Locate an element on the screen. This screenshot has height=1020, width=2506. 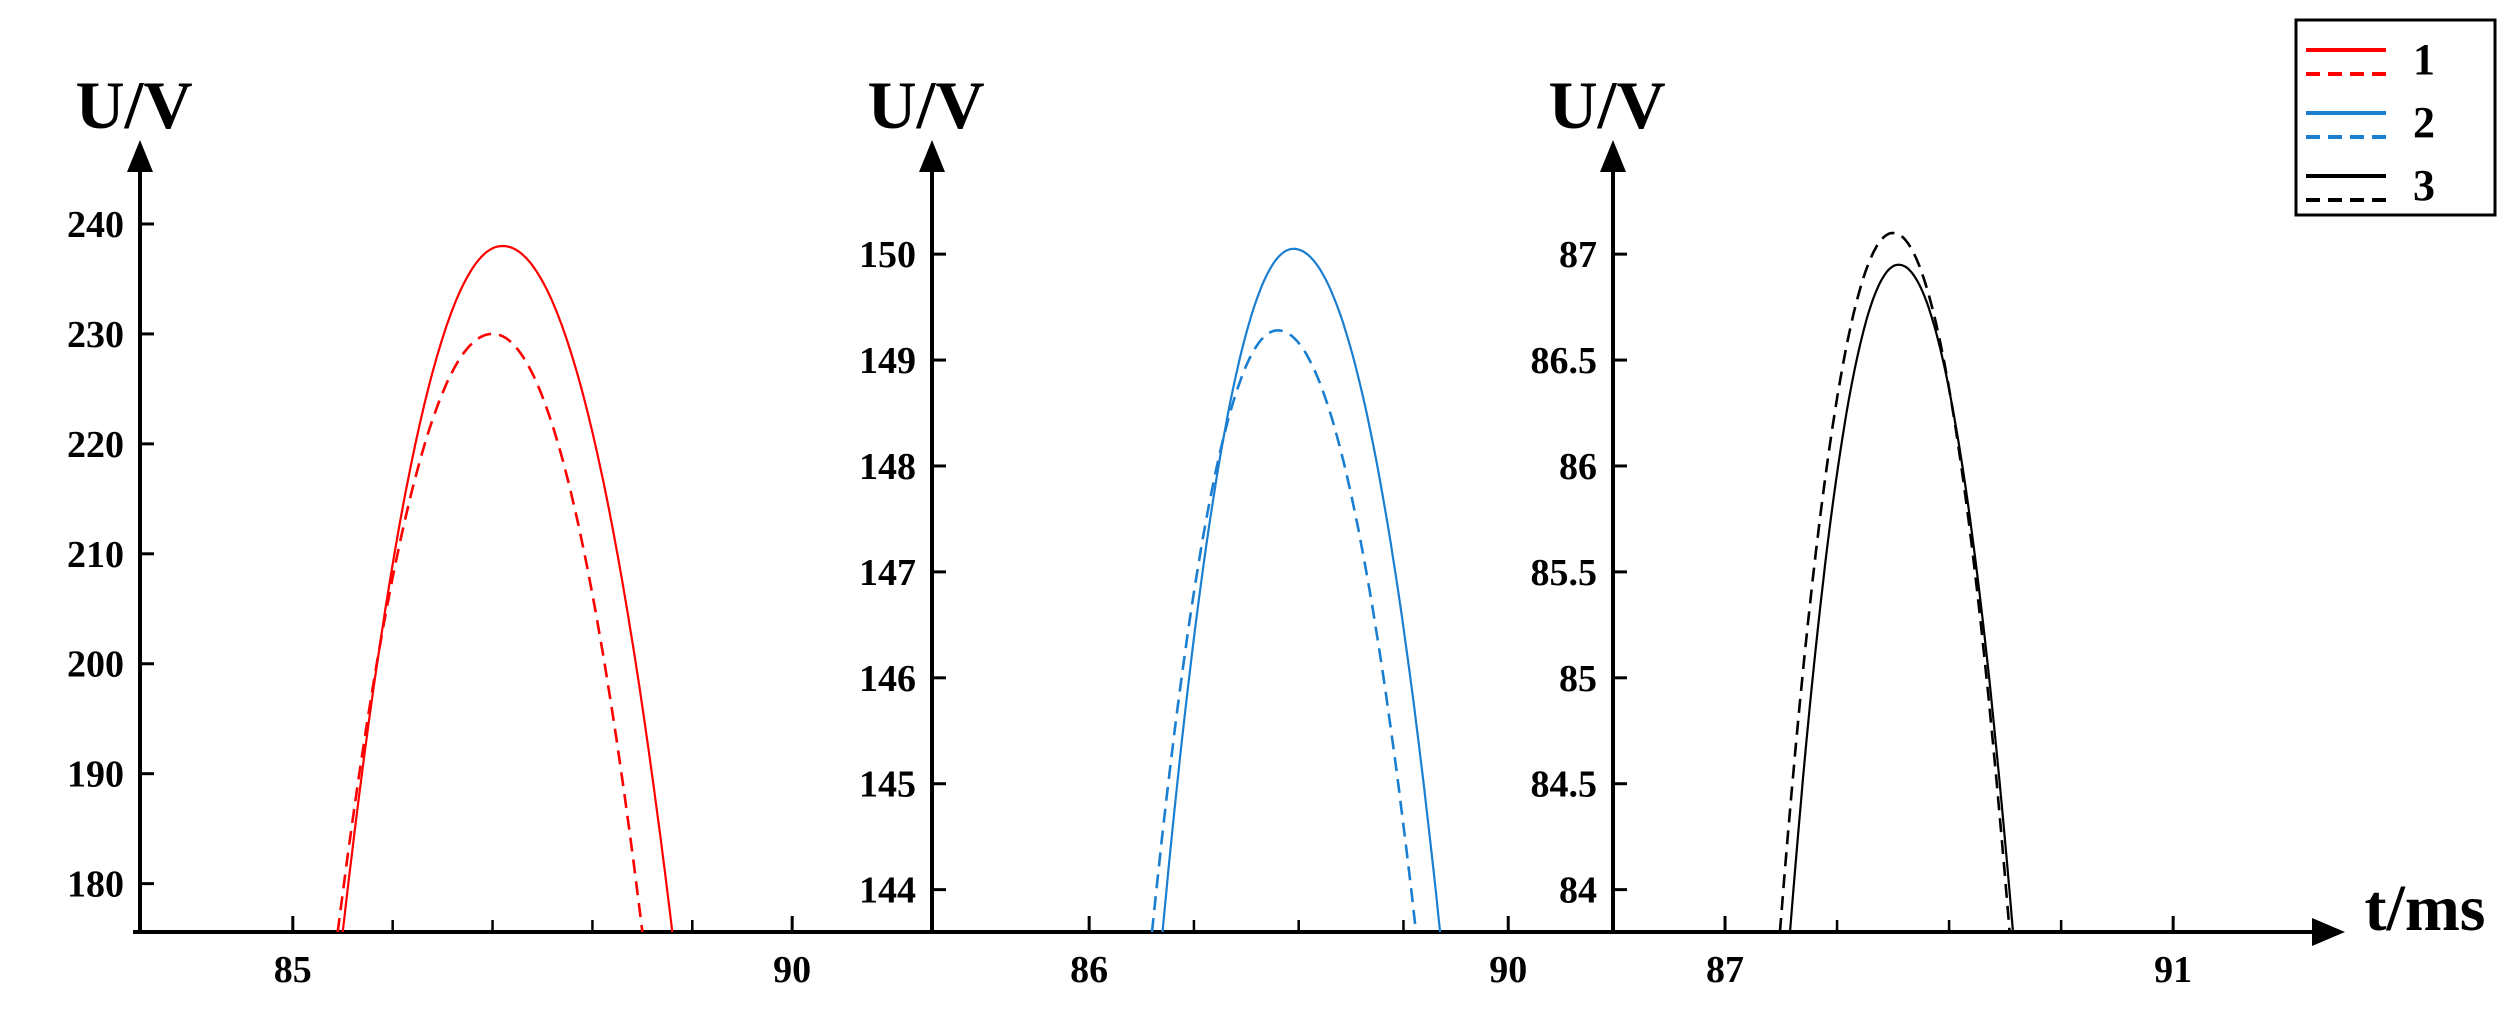
x-tick-label: 91 is located at coordinates (2173, 970).